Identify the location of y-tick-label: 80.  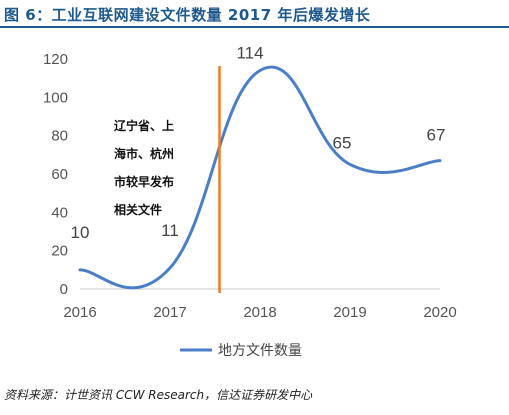
(59, 136).